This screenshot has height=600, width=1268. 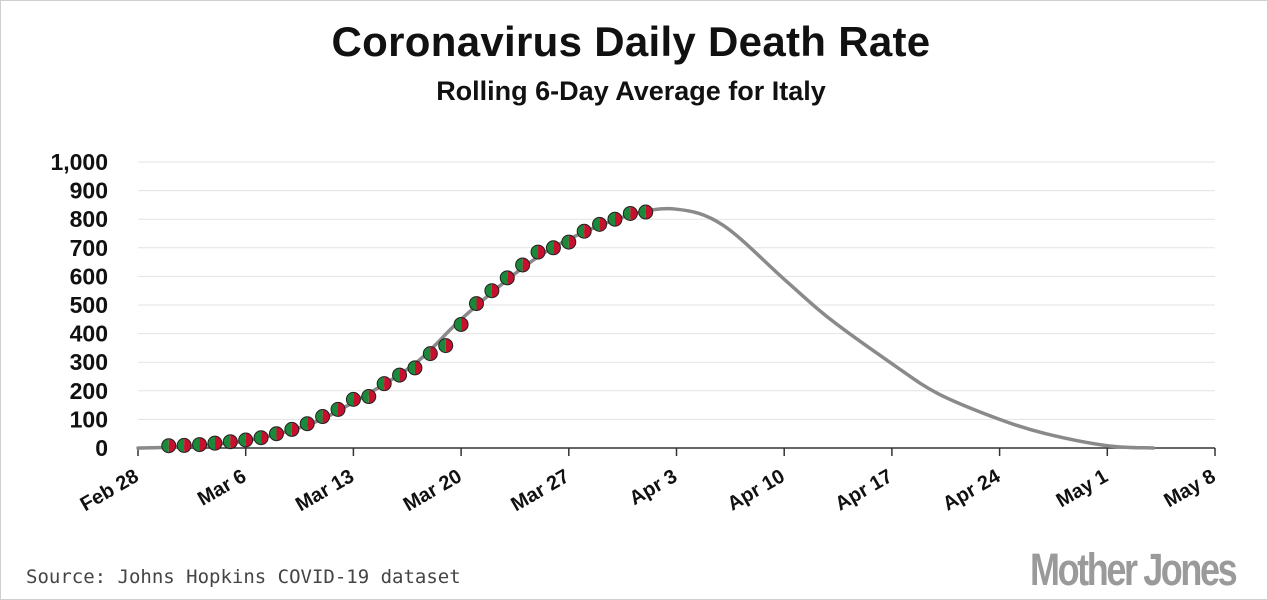 I want to click on mother-jones-logo: Mother Jones, so click(x=1134, y=569).